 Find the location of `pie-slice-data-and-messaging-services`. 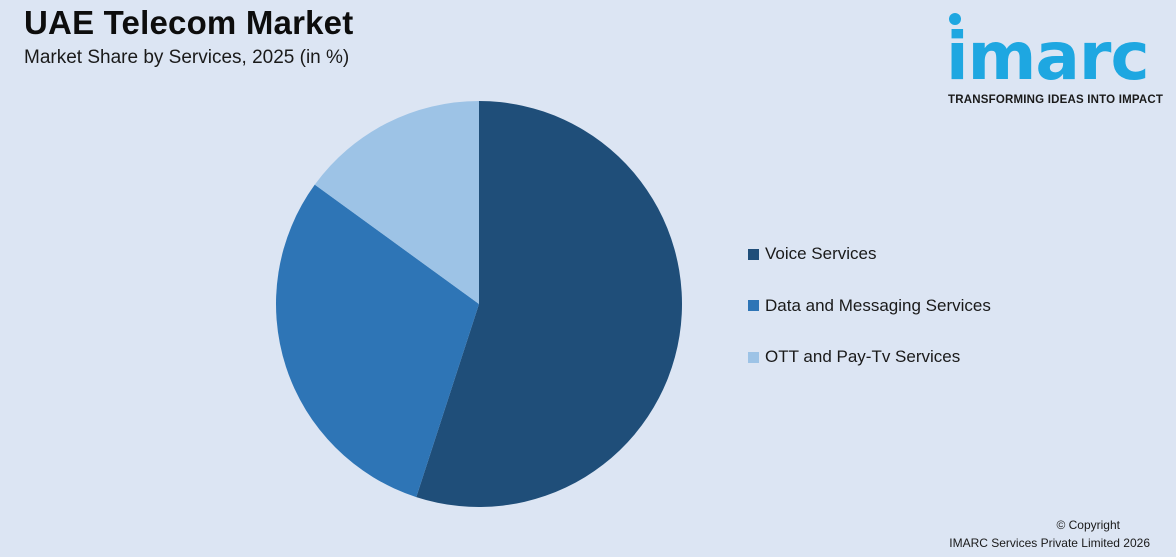

pie-slice-data-and-messaging-services is located at coordinates (377, 341).